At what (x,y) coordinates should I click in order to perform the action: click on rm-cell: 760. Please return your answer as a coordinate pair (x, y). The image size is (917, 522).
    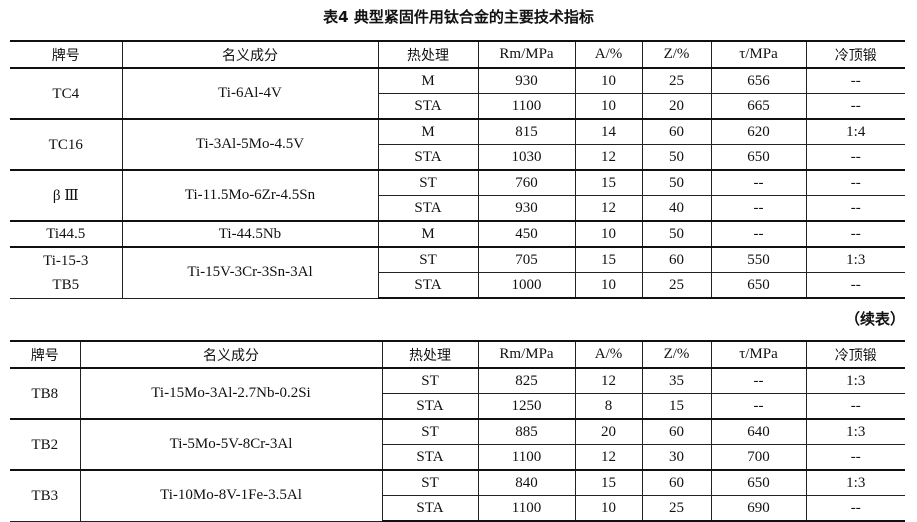
    Looking at the image, I should click on (526, 182).